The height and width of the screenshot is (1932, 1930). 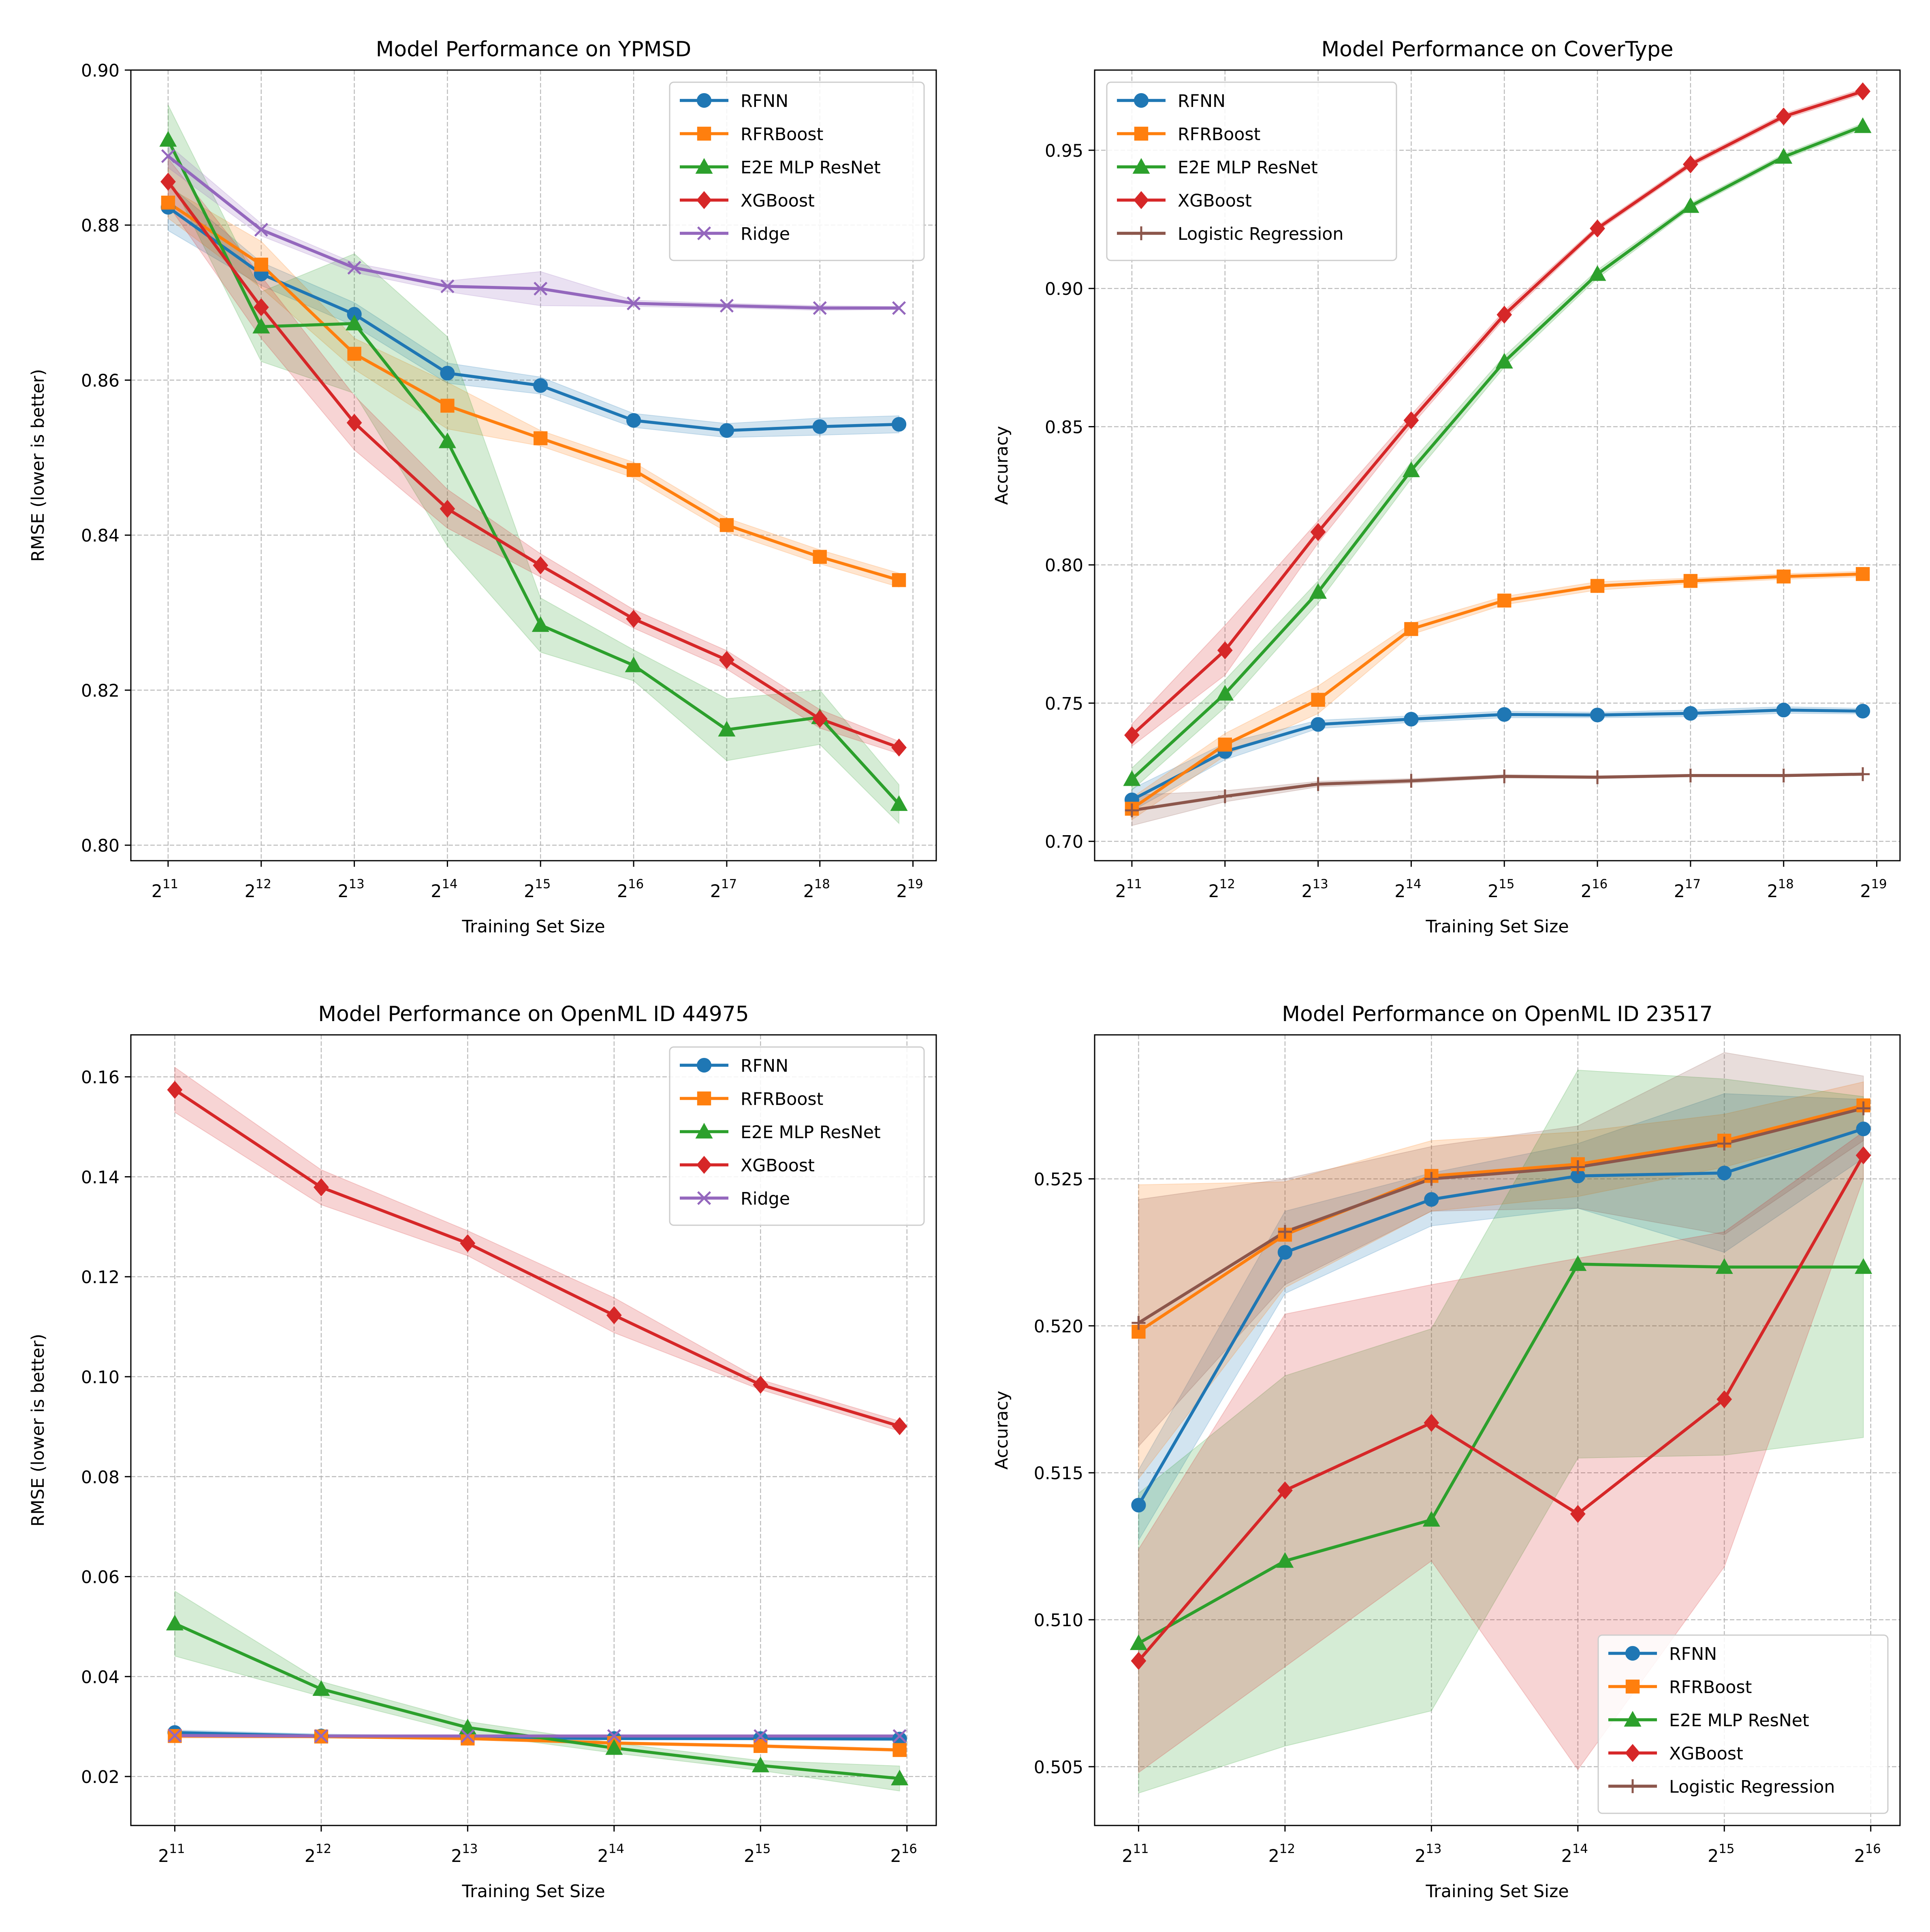 What do you see at coordinates (735, 234) in the screenshot?
I see `legend-item-ridge: Ridge` at bounding box center [735, 234].